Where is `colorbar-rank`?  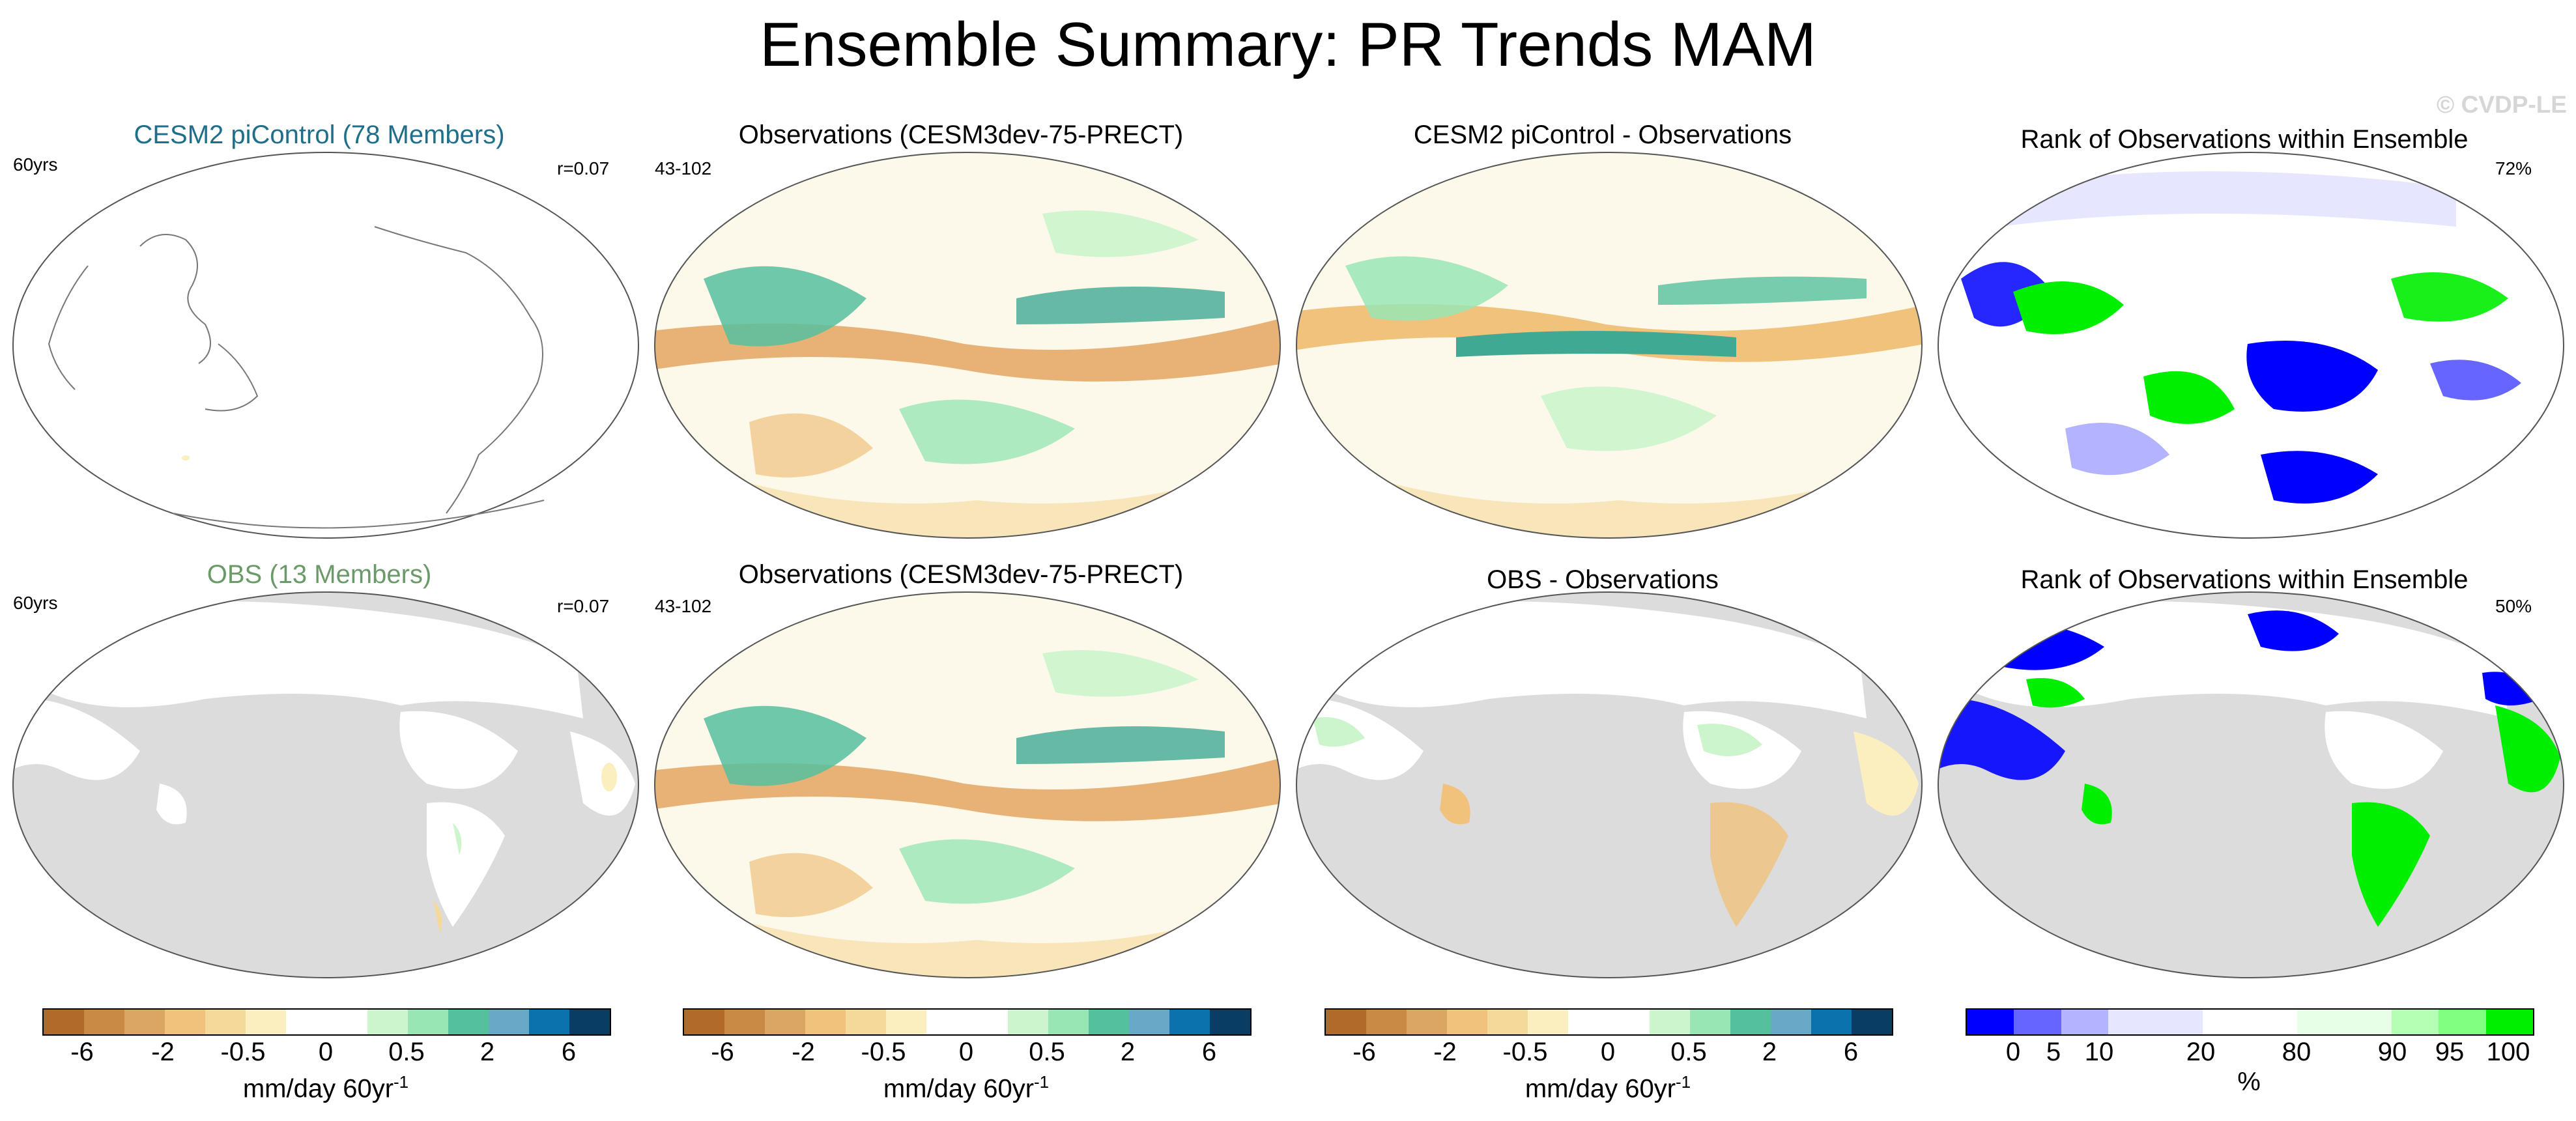
colorbar-rank is located at coordinates (2250, 1022).